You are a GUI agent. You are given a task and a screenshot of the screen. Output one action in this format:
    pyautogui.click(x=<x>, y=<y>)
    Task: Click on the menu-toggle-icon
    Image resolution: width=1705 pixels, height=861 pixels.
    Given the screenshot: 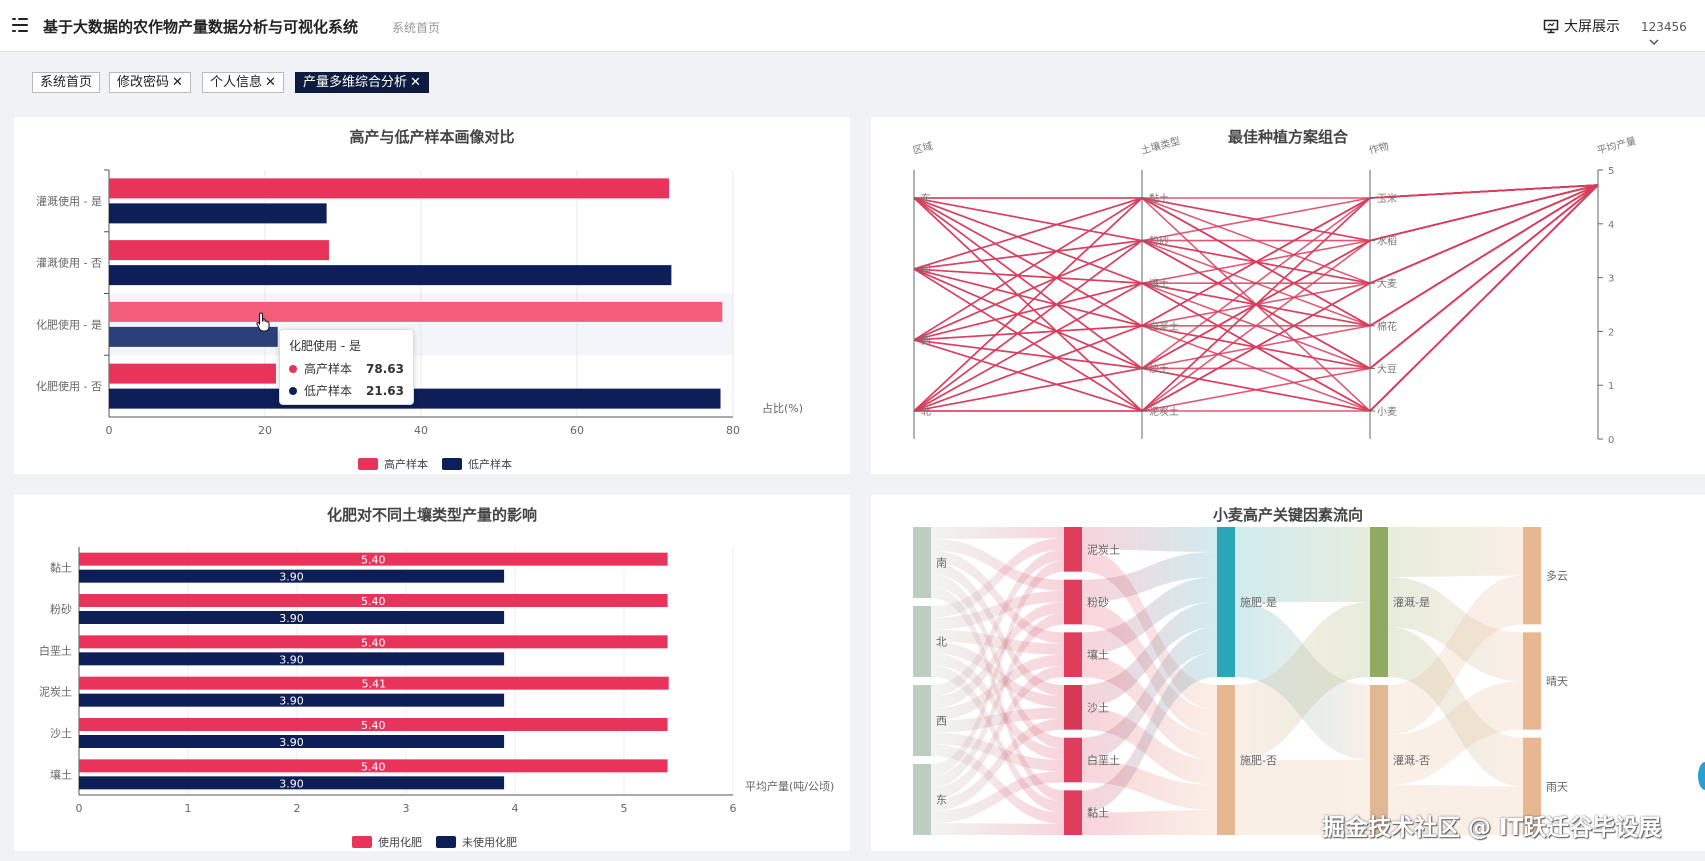 What is the action you would take?
    pyautogui.click(x=20, y=25)
    